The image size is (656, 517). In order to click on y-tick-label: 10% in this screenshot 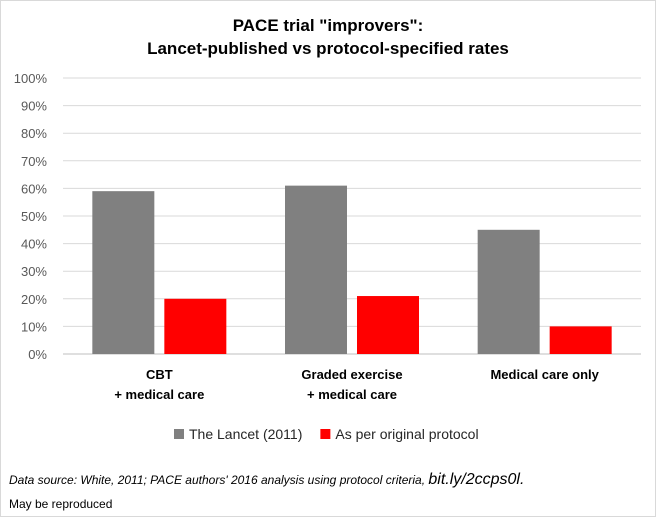, I will do `click(34, 326)`.